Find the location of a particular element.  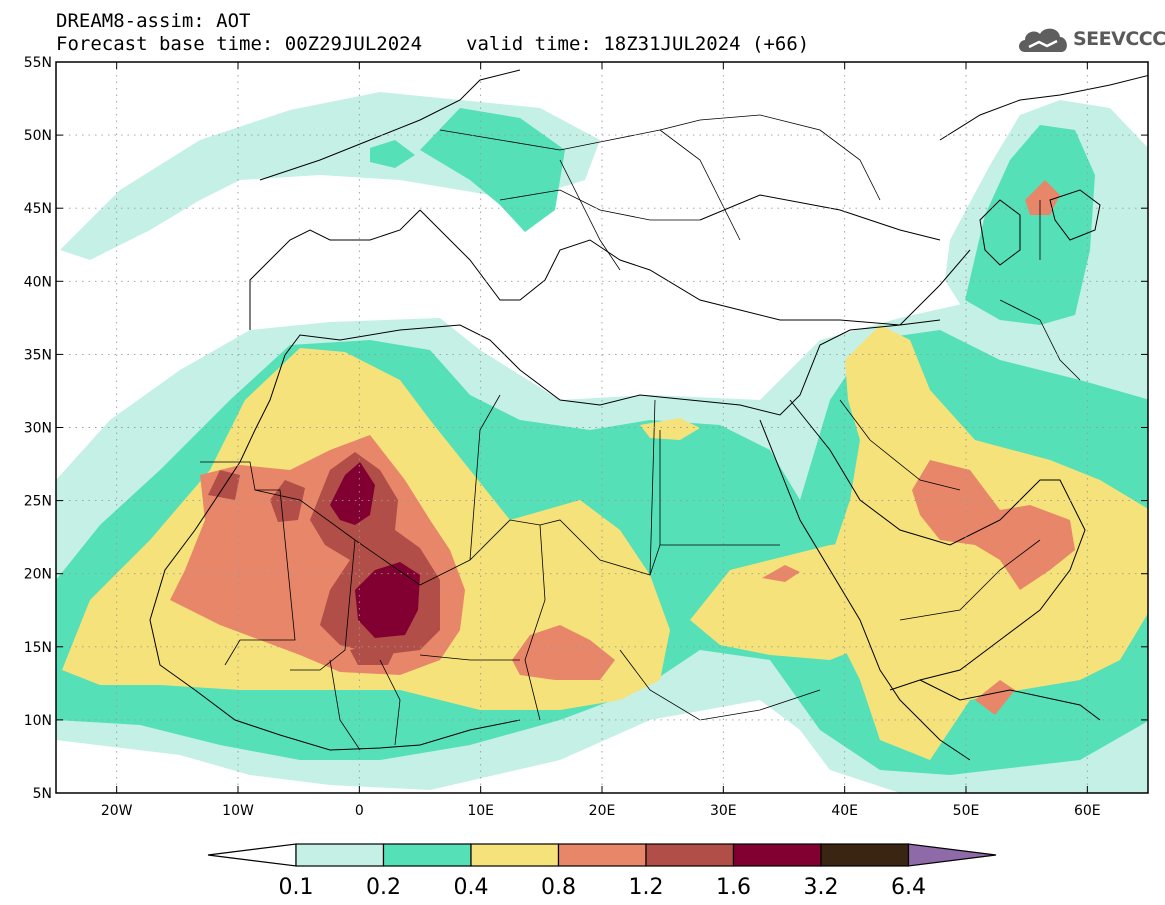

lat-tick-label: 5N is located at coordinates (42, 794).